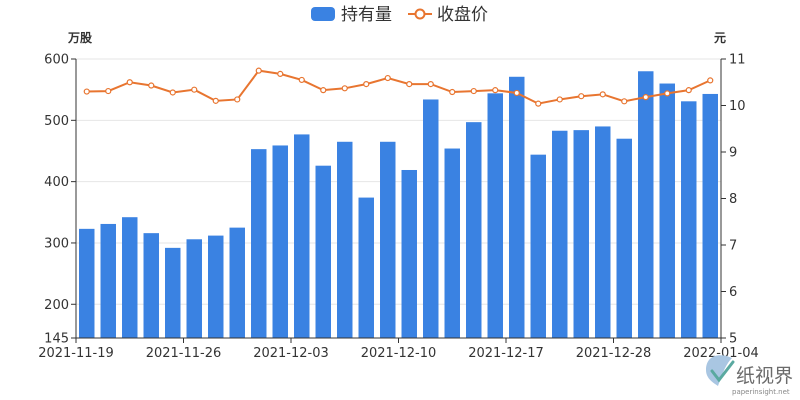  I want to click on legend-line-label: 收盘价, so click(462, 15).